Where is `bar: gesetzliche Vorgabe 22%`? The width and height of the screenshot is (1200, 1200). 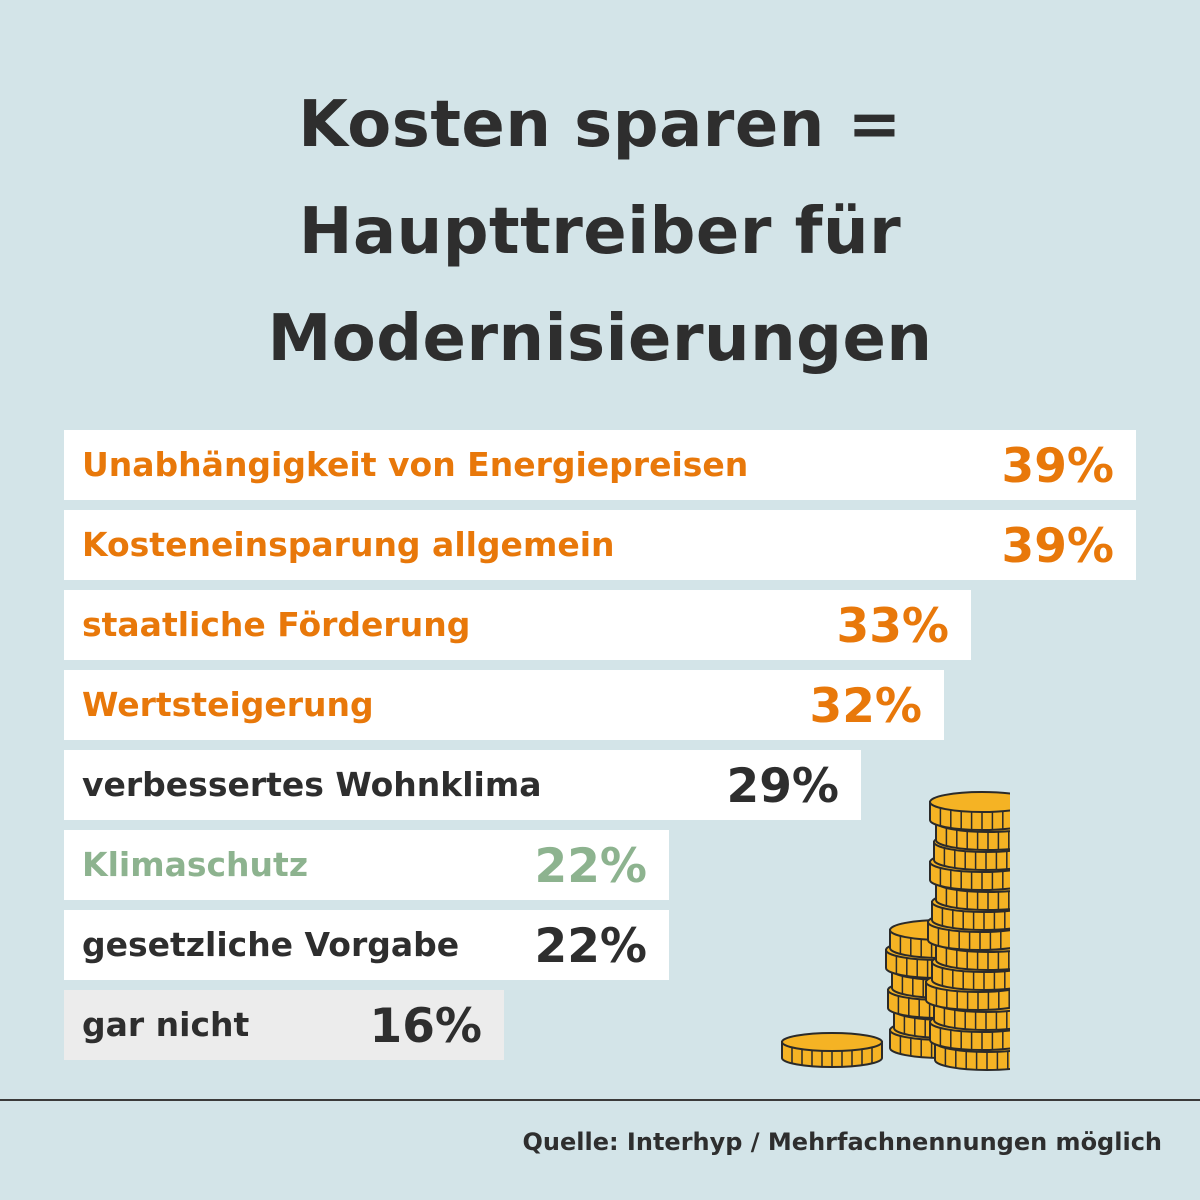 bar: gesetzliche Vorgabe 22% is located at coordinates (366, 945).